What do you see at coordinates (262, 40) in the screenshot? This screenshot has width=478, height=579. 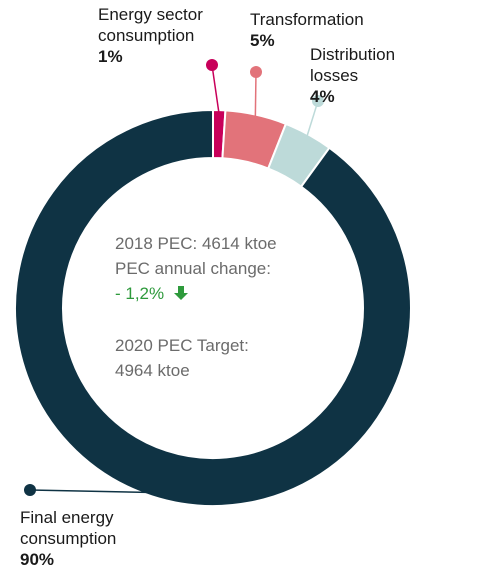 I see `value-label: 5%` at bounding box center [262, 40].